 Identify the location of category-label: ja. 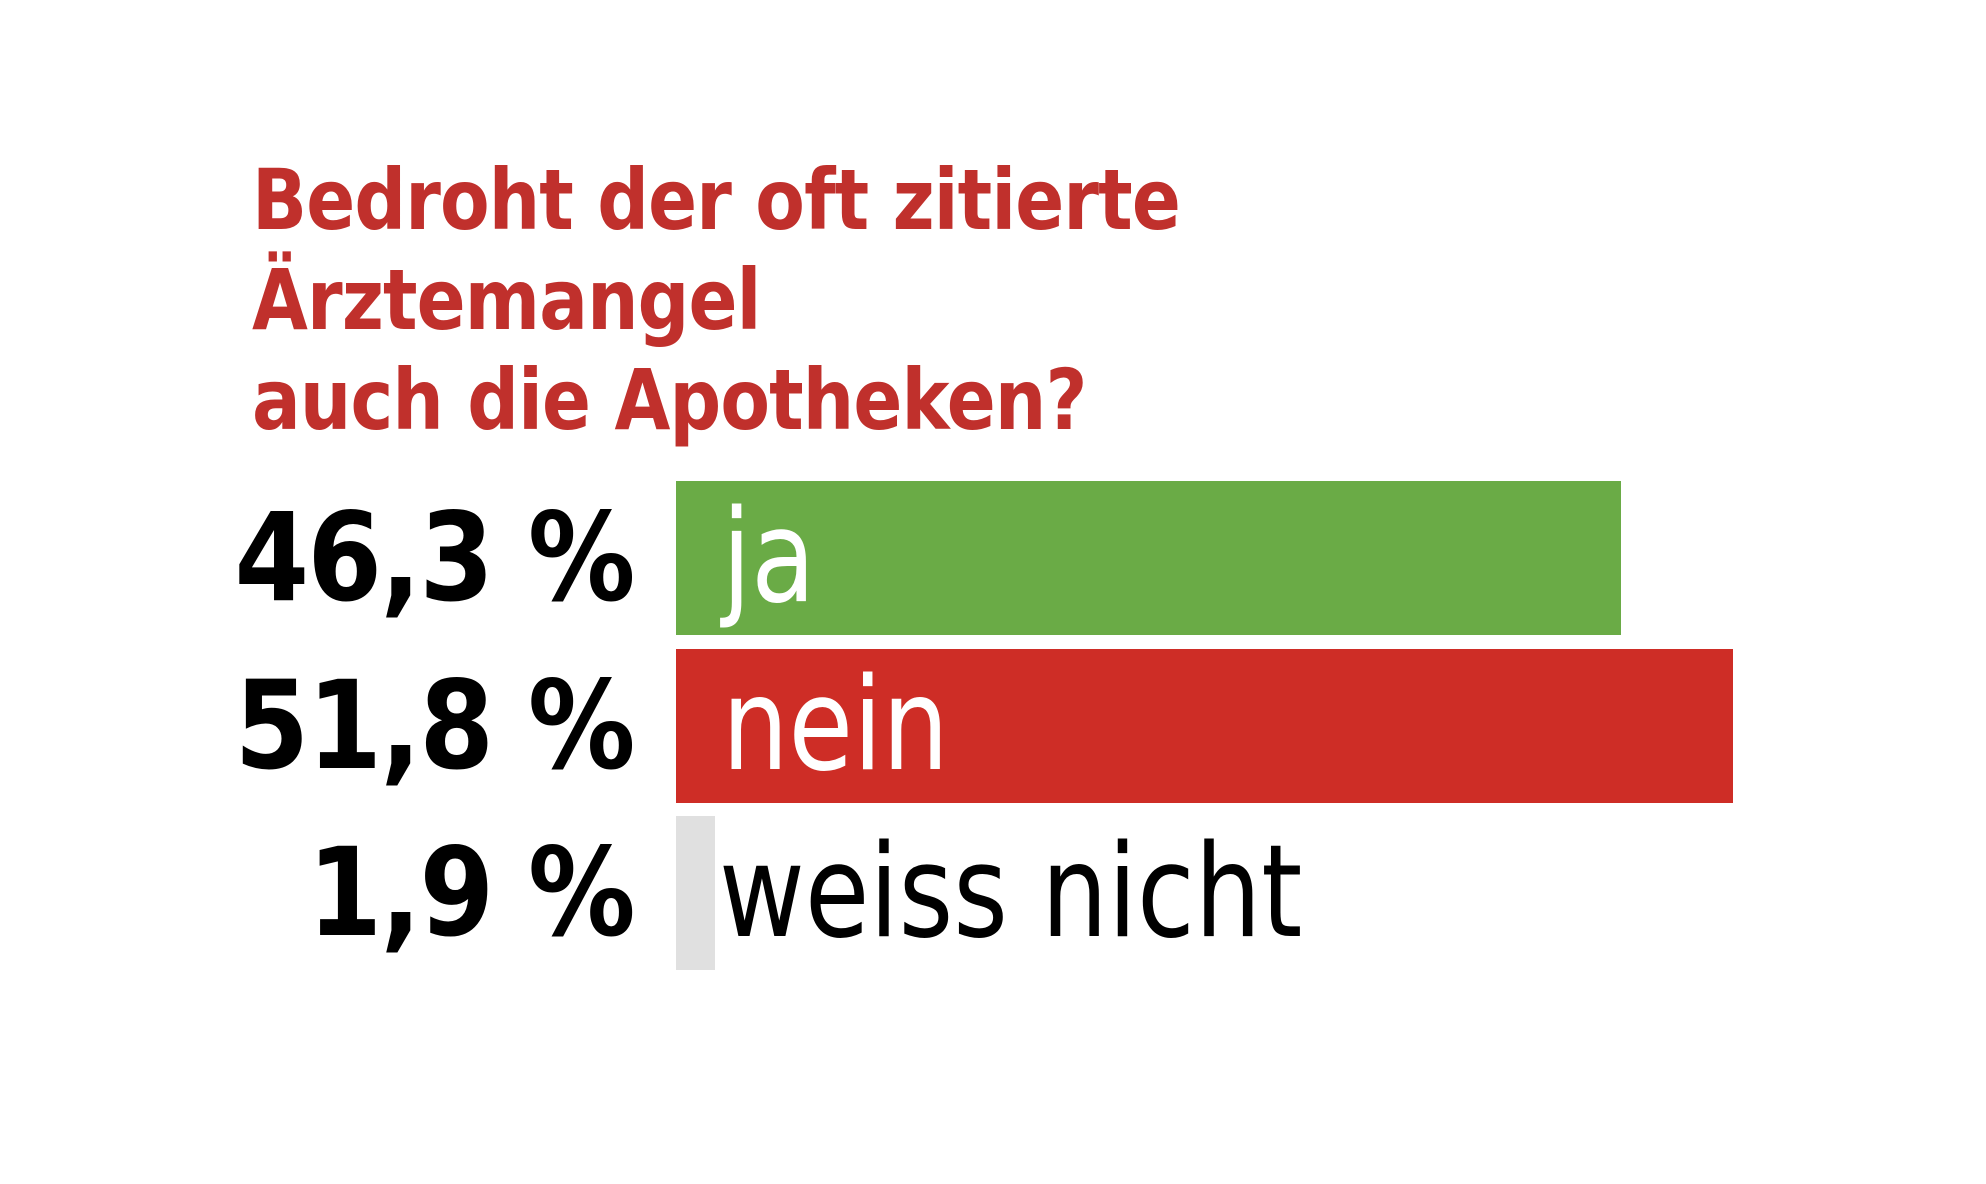
(769, 557).